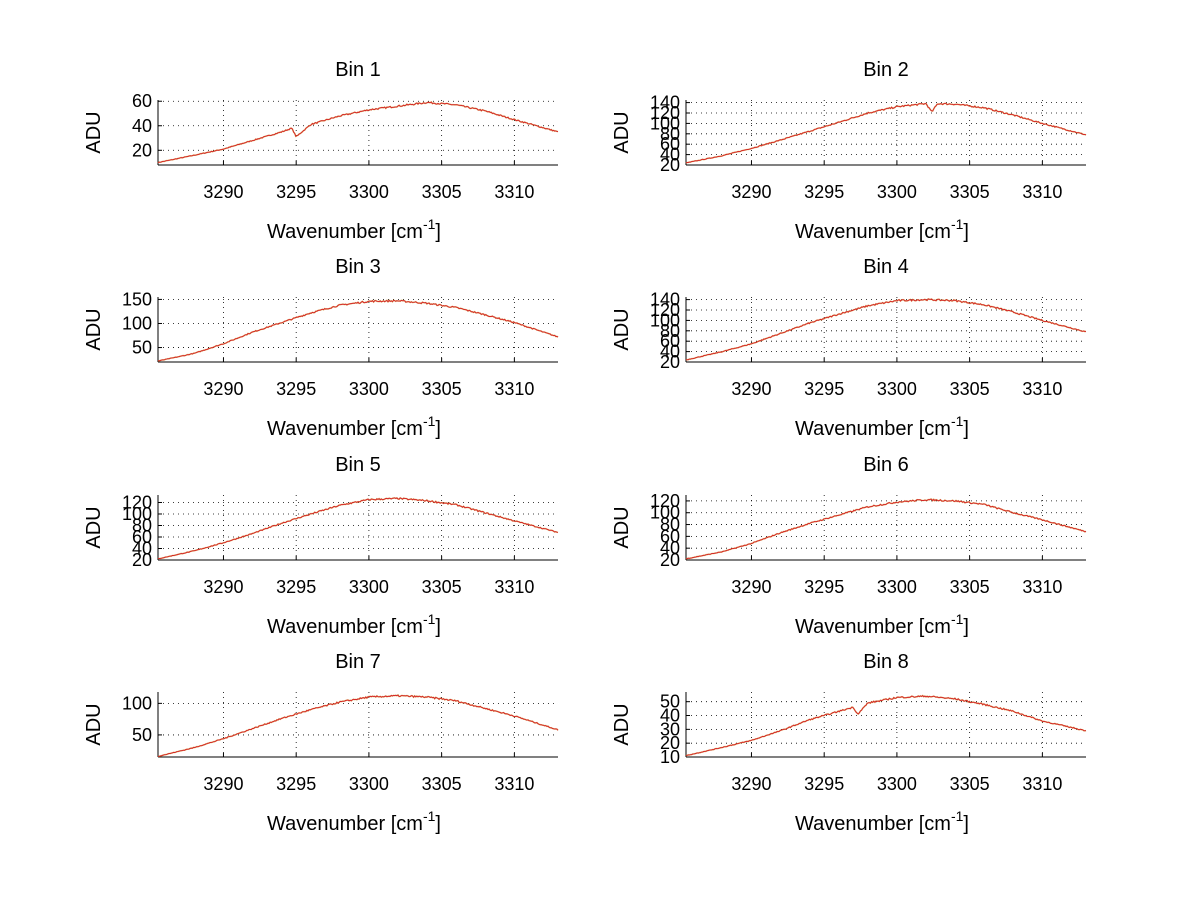 The height and width of the screenshot is (901, 1200). What do you see at coordinates (886, 465) in the screenshot?
I see `subplot-title: Bin 6` at bounding box center [886, 465].